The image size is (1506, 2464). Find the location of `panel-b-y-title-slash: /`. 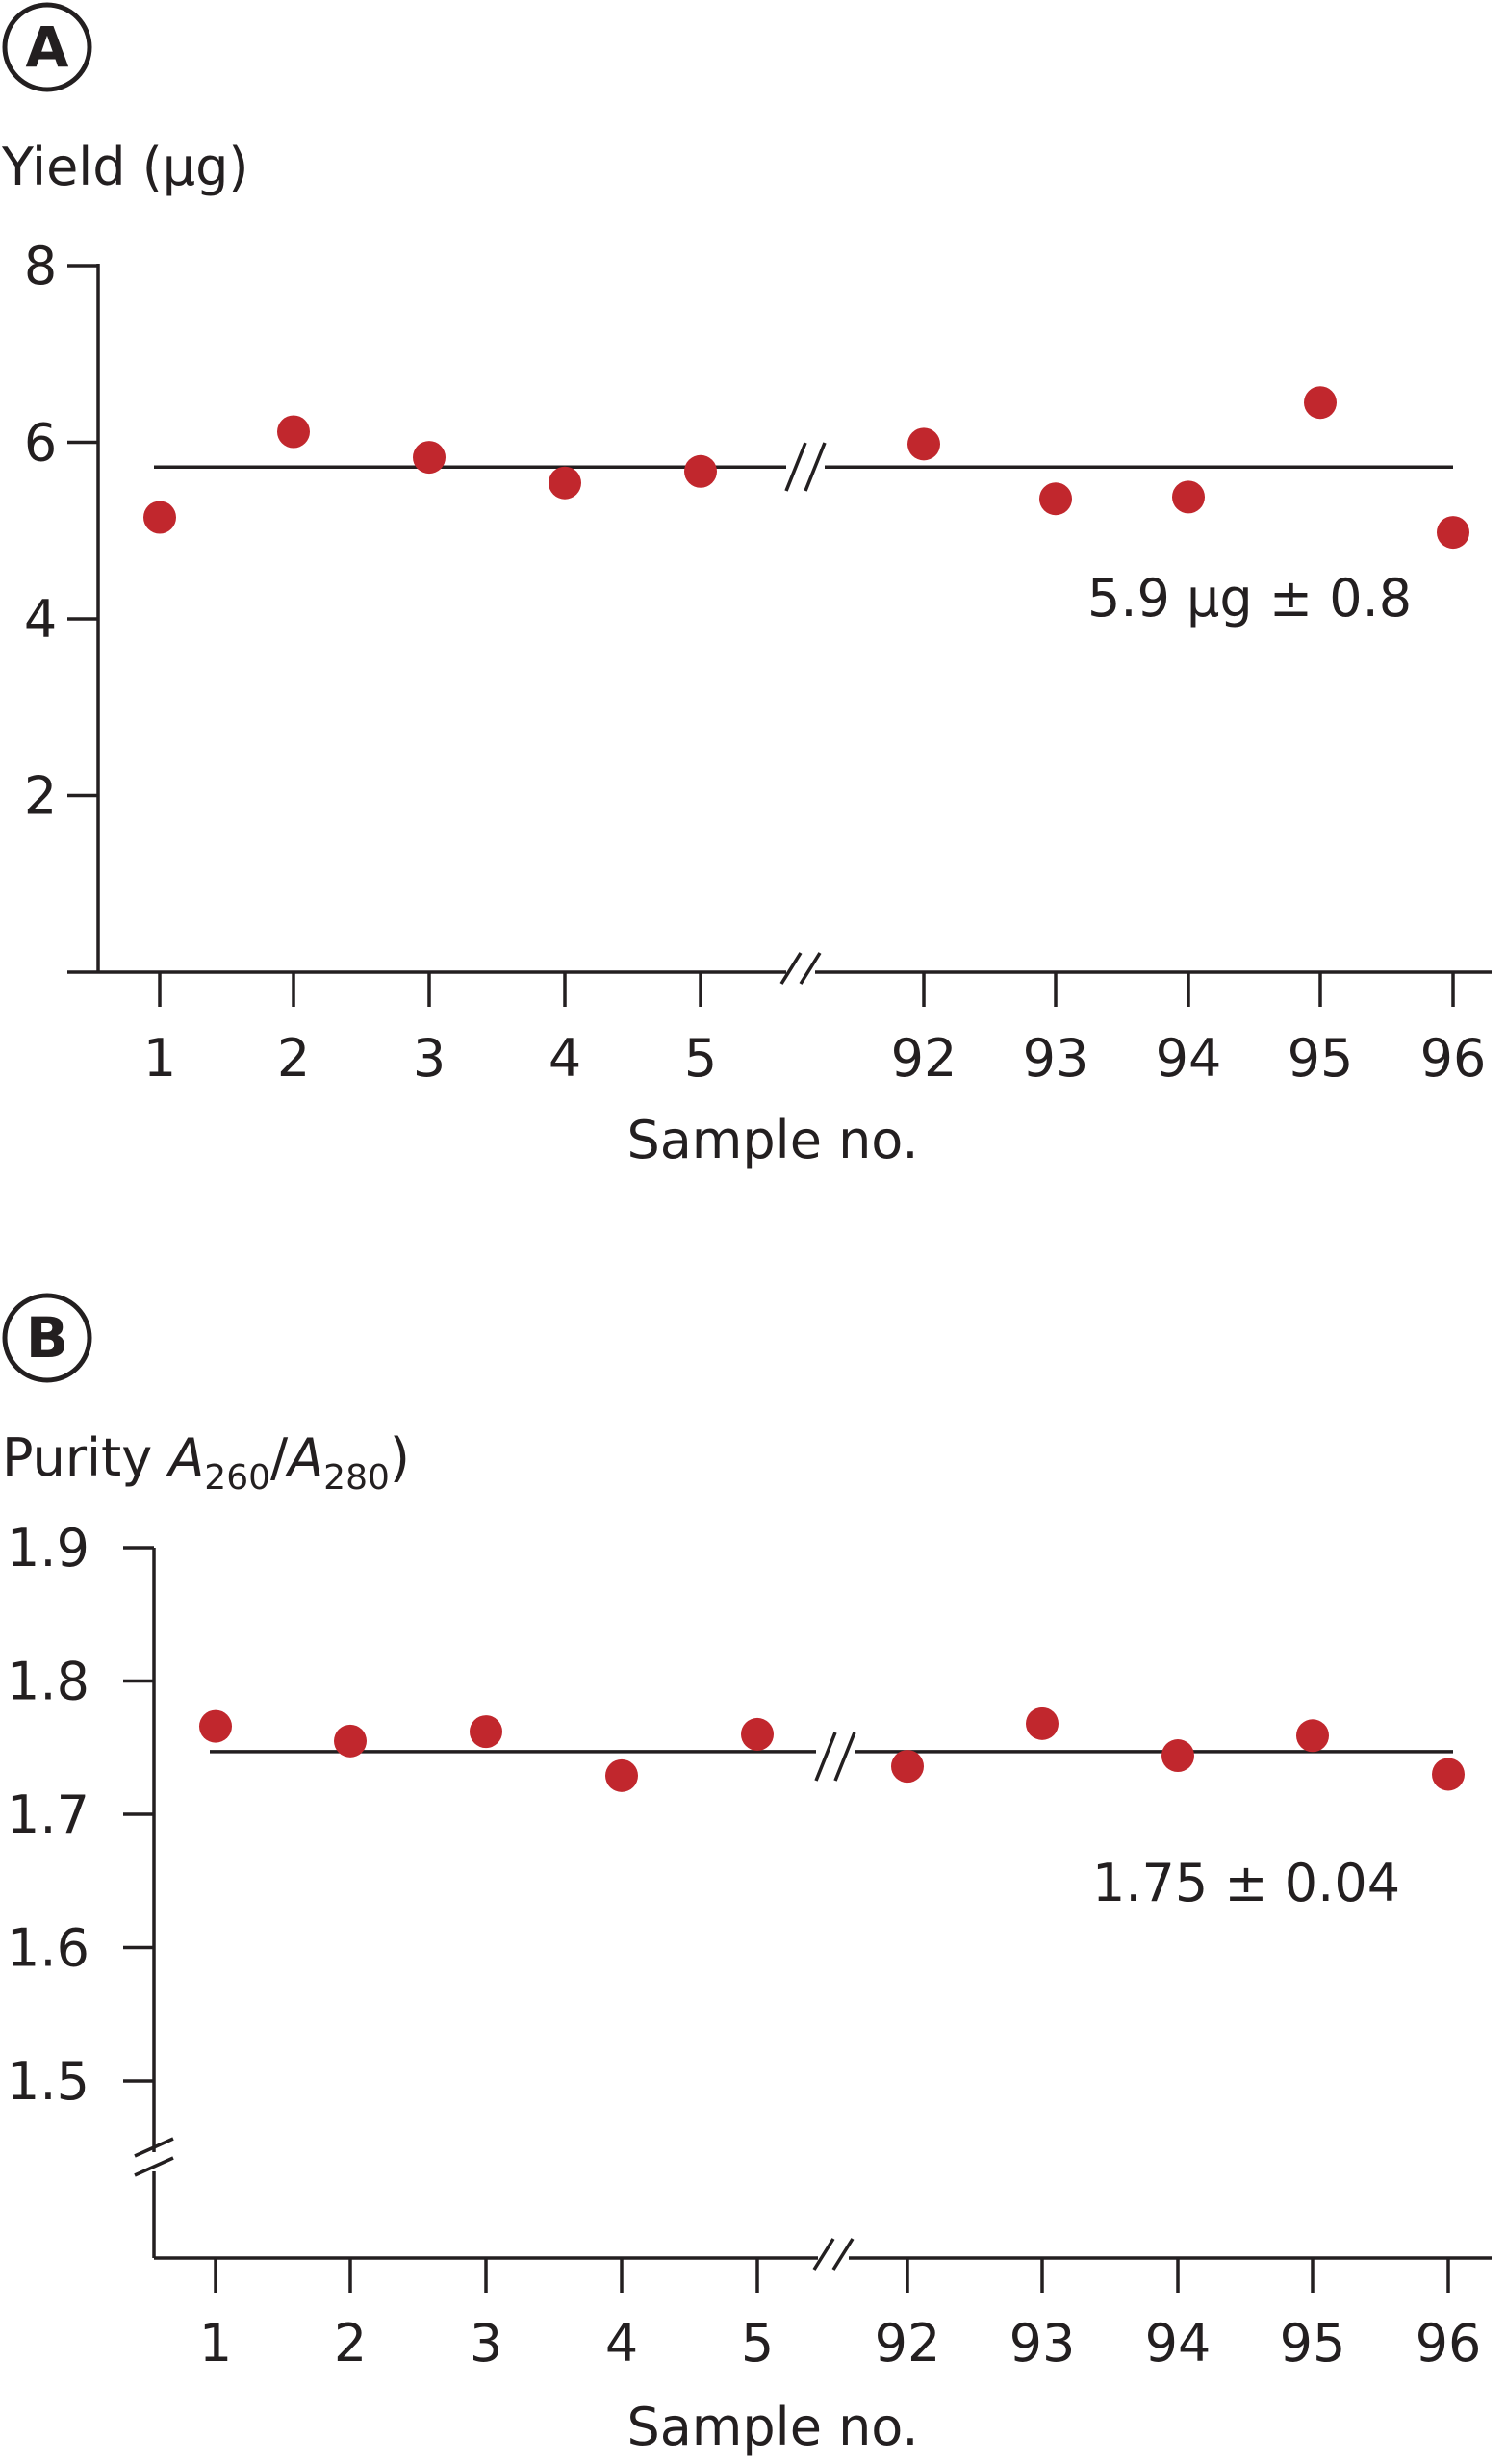

panel-b-y-title-slash: / is located at coordinates (279, 1457).